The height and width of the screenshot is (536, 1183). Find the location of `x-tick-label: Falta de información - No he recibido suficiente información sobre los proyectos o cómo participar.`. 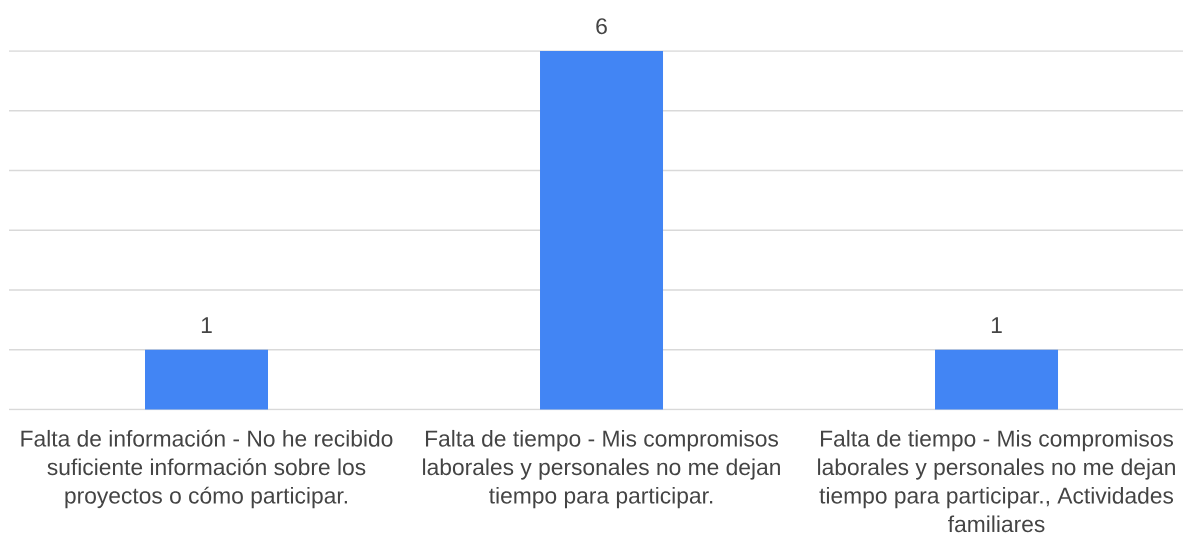

x-tick-label: Falta de información - No he recibido suficiente información sobre los proyectos o cómo participar. is located at coordinates (207, 469).